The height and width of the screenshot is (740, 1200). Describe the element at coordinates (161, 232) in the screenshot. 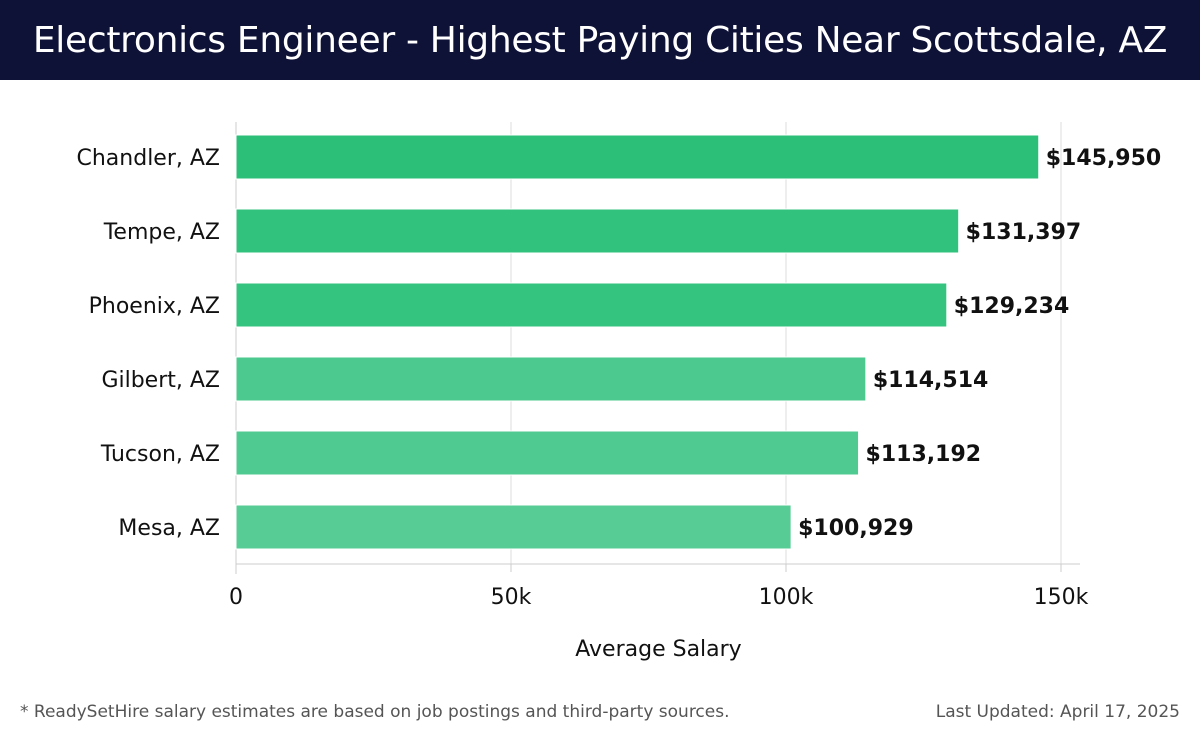

I see `category-label: Tempe, AZ` at that location.